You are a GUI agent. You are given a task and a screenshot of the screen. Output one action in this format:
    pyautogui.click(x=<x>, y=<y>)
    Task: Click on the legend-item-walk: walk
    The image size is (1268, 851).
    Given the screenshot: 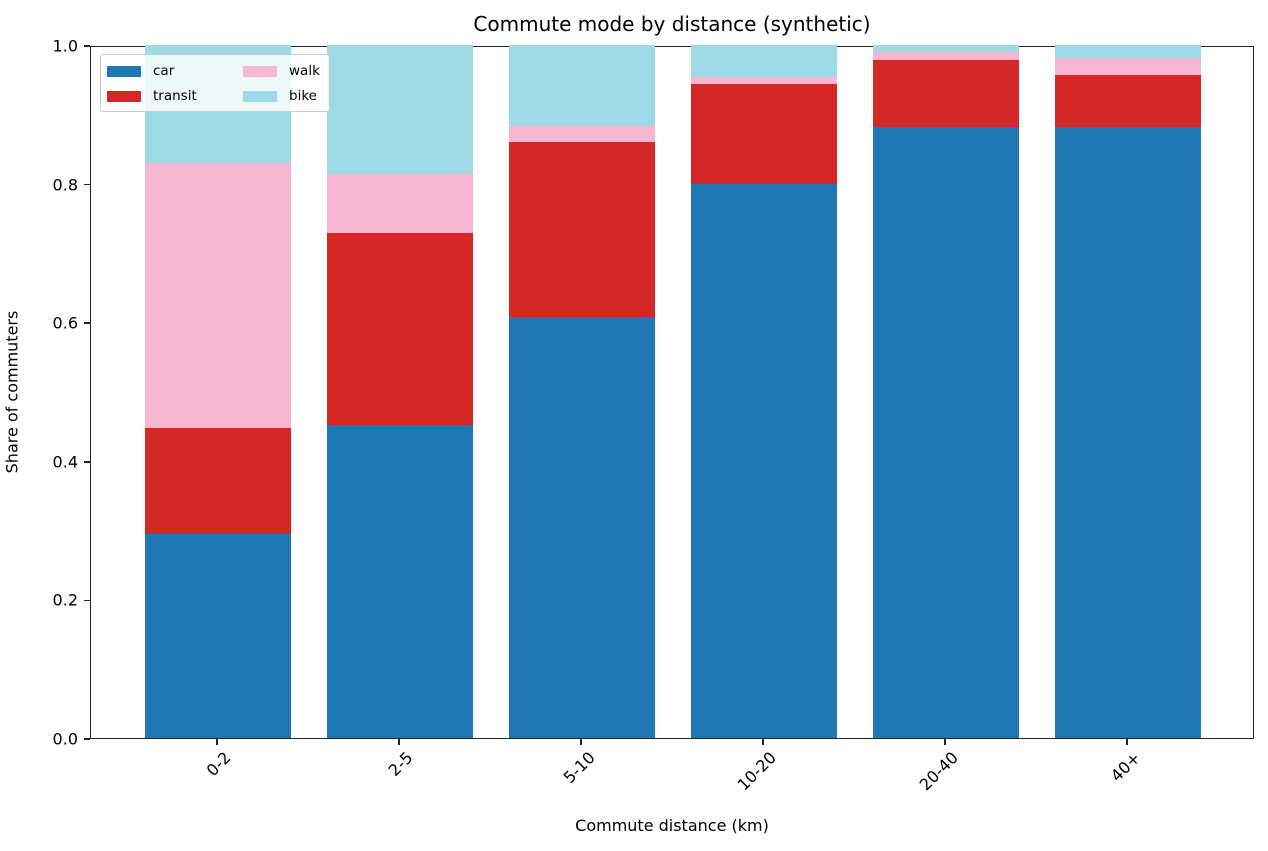 What is the action you would take?
    pyautogui.click(x=281, y=71)
    